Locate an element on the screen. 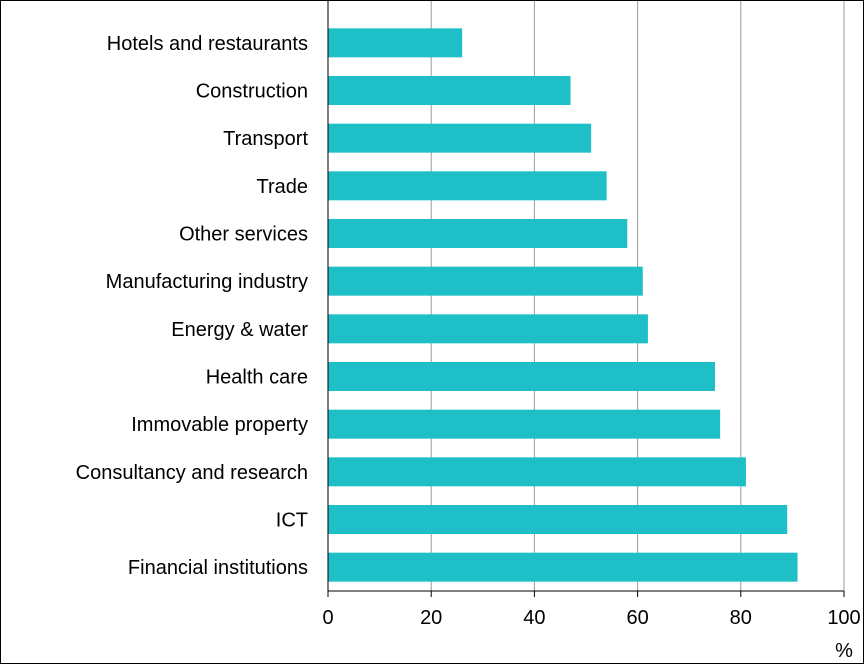 The width and height of the screenshot is (864, 664). x-axis-unit-label: % is located at coordinates (844, 651).